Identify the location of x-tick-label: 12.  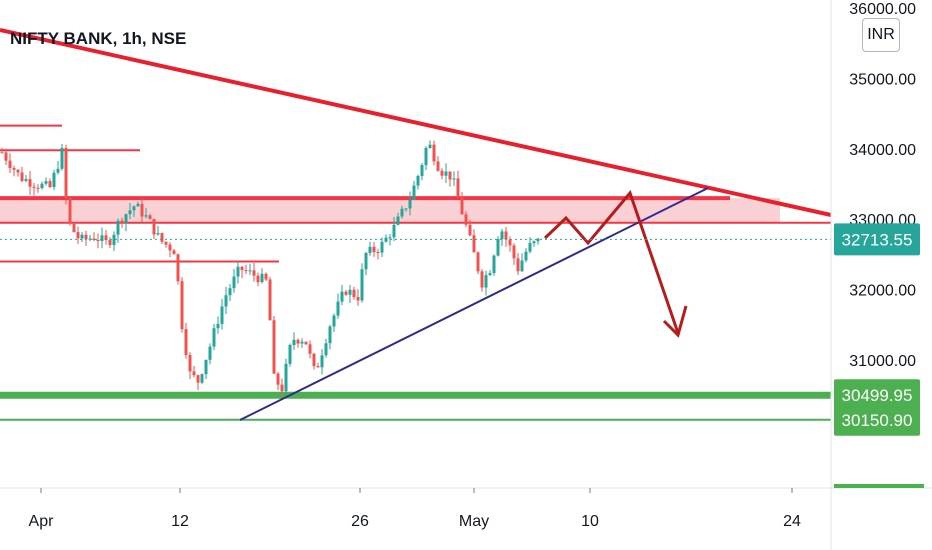
(180, 521).